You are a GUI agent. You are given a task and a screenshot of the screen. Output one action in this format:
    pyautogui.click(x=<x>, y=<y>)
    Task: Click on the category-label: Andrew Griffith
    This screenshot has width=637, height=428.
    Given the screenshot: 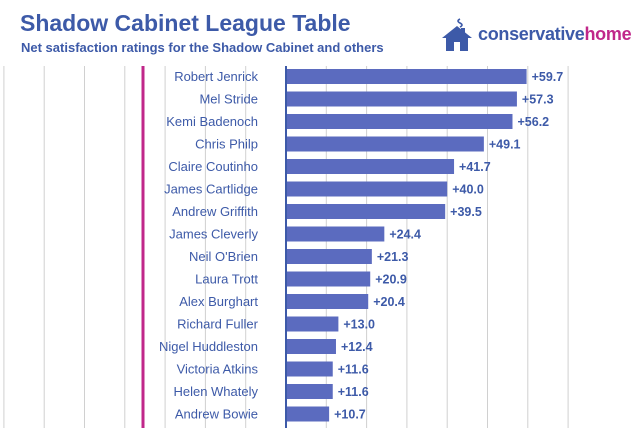 What is the action you would take?
    pyautogui.click(x=215, y=211)
    